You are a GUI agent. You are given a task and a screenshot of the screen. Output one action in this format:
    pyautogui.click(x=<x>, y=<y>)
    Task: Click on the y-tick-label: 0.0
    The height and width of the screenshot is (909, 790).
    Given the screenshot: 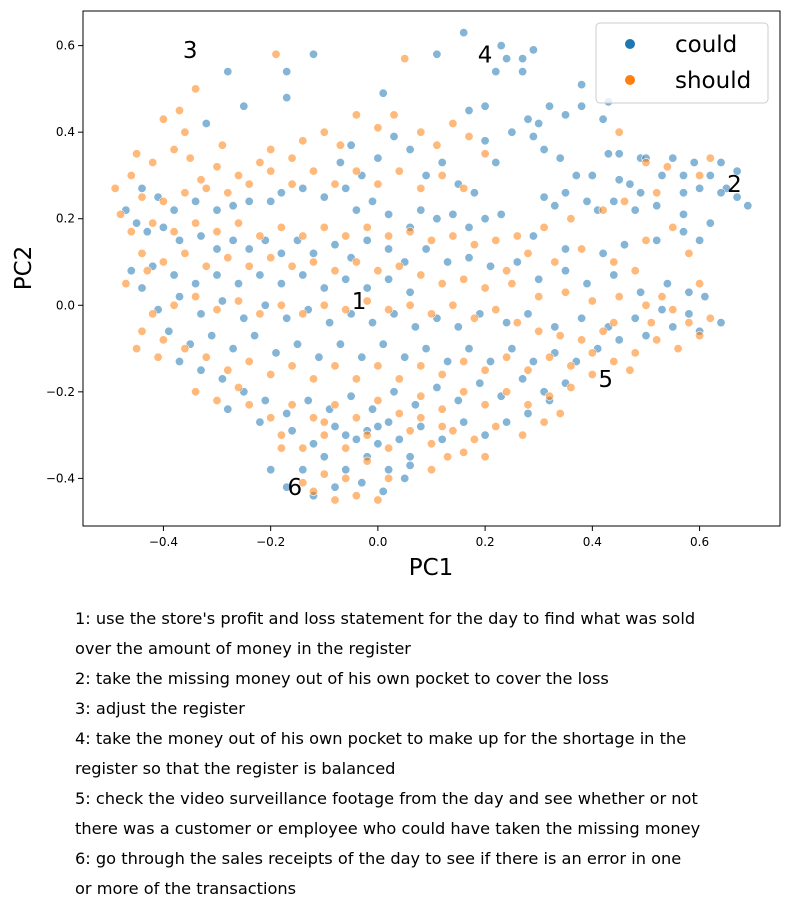 What is the action you would take?
    pyautogui.click(x=65, y=305)
    